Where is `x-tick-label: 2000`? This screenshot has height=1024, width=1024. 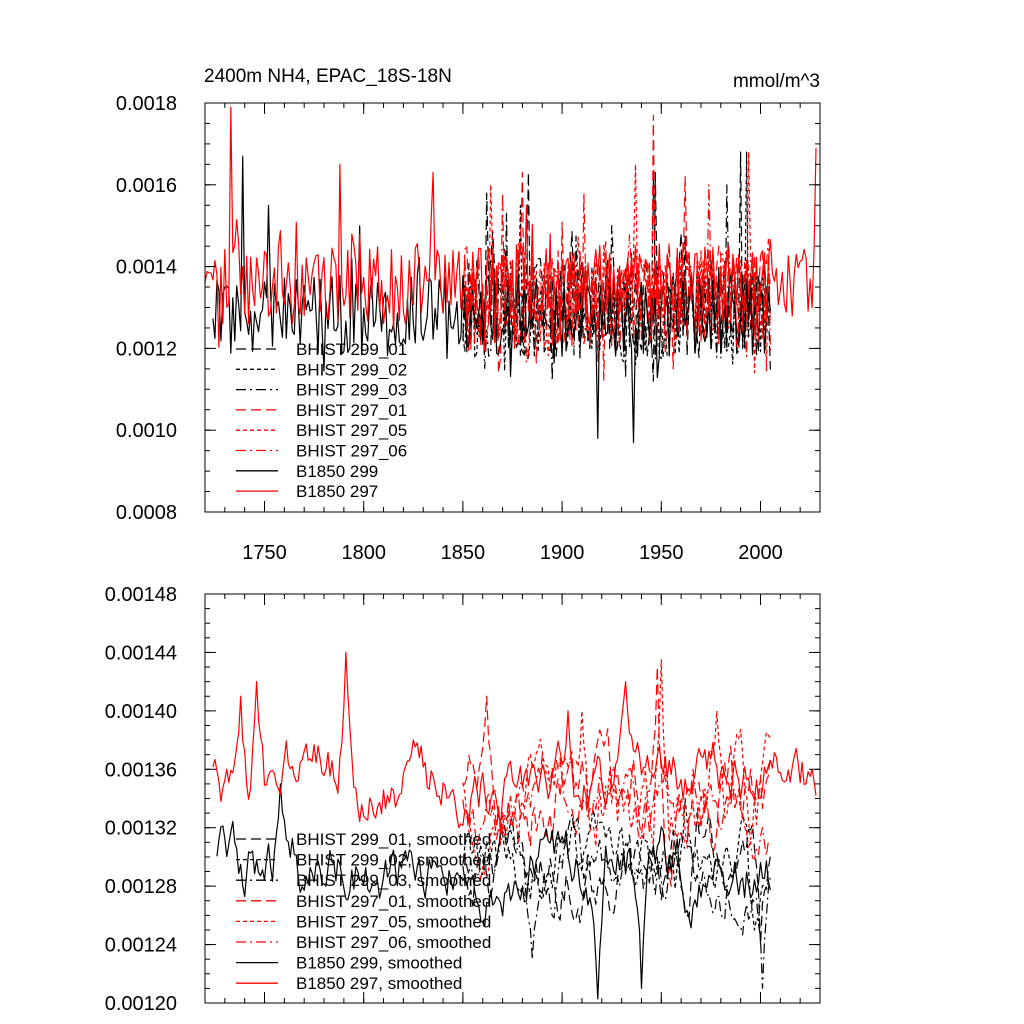 x-tick-label: 2000 is located at coordinates (760, 553).